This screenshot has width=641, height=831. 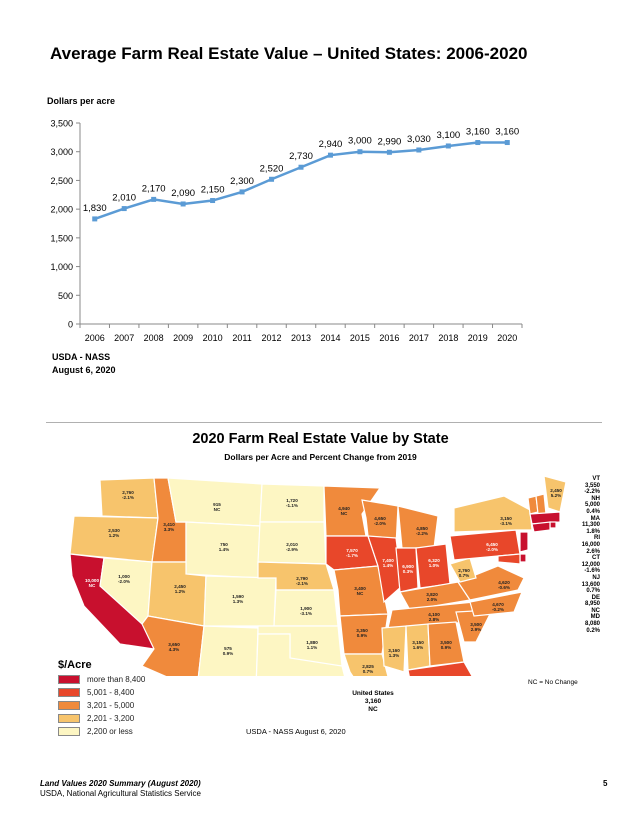 I want to click on ne-label-de-change: NC, so click(x=595, y=610).